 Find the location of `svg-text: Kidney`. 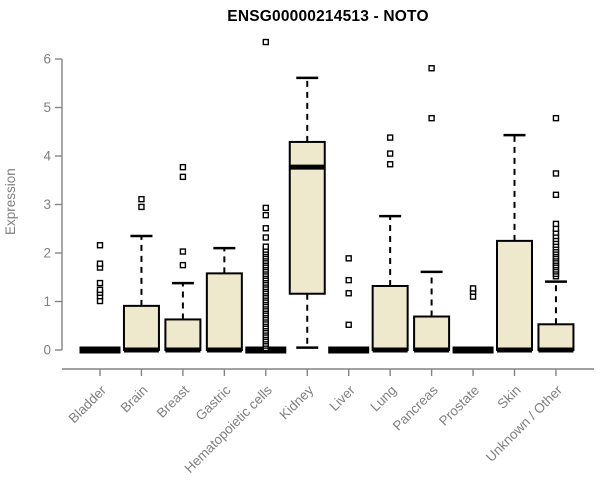

svg-text: Kidney is located at coordinates (297, 402).